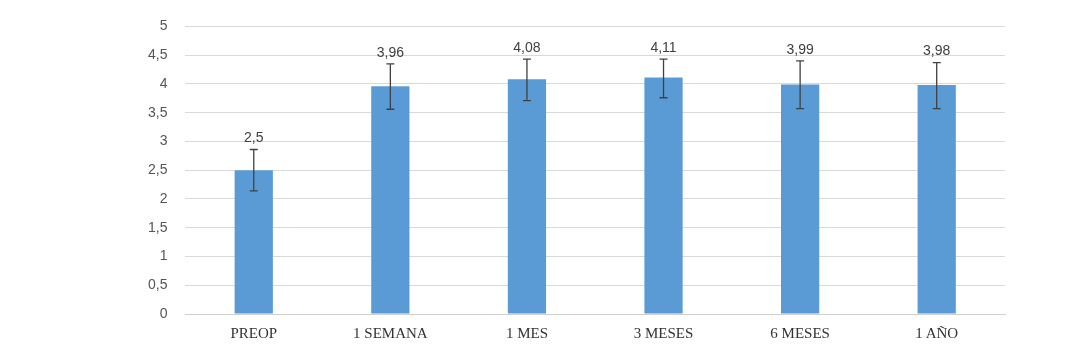 This screenshot has width=1065, height=358. I want to click on y-tick-label: 3, so click(163, 140).